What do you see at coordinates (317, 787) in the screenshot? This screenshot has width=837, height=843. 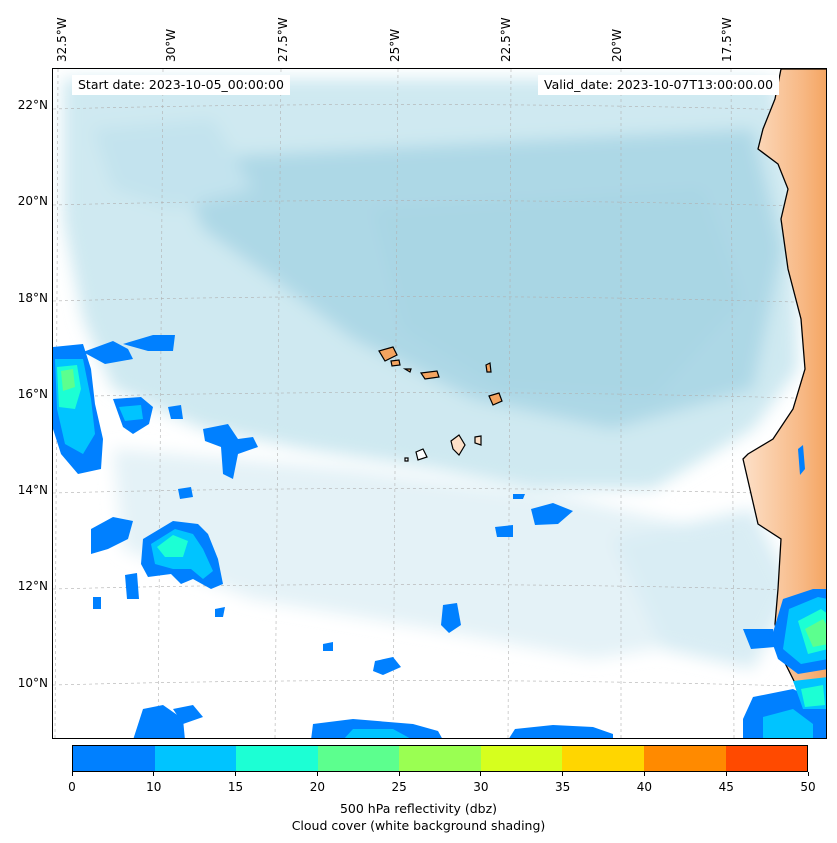 I see `colorbar-tick-label: 20` at bounding box center [317, 787].